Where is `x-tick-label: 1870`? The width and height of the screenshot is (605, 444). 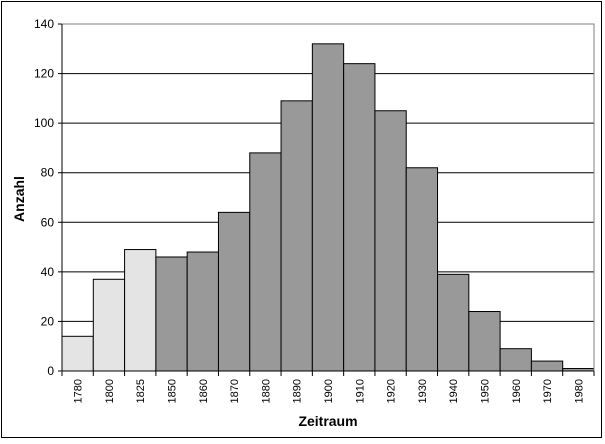
x-tick-label: 1870 is located at coordinates (235, 391).